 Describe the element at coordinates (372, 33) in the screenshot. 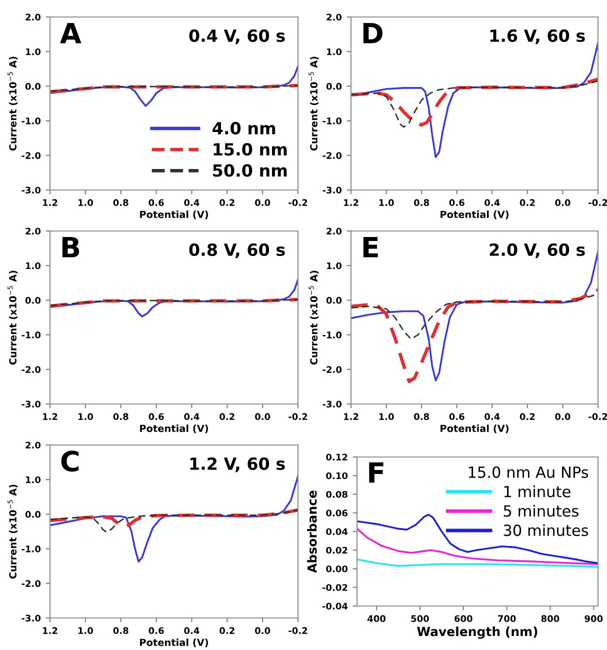

I see `annotation: D` at that location.